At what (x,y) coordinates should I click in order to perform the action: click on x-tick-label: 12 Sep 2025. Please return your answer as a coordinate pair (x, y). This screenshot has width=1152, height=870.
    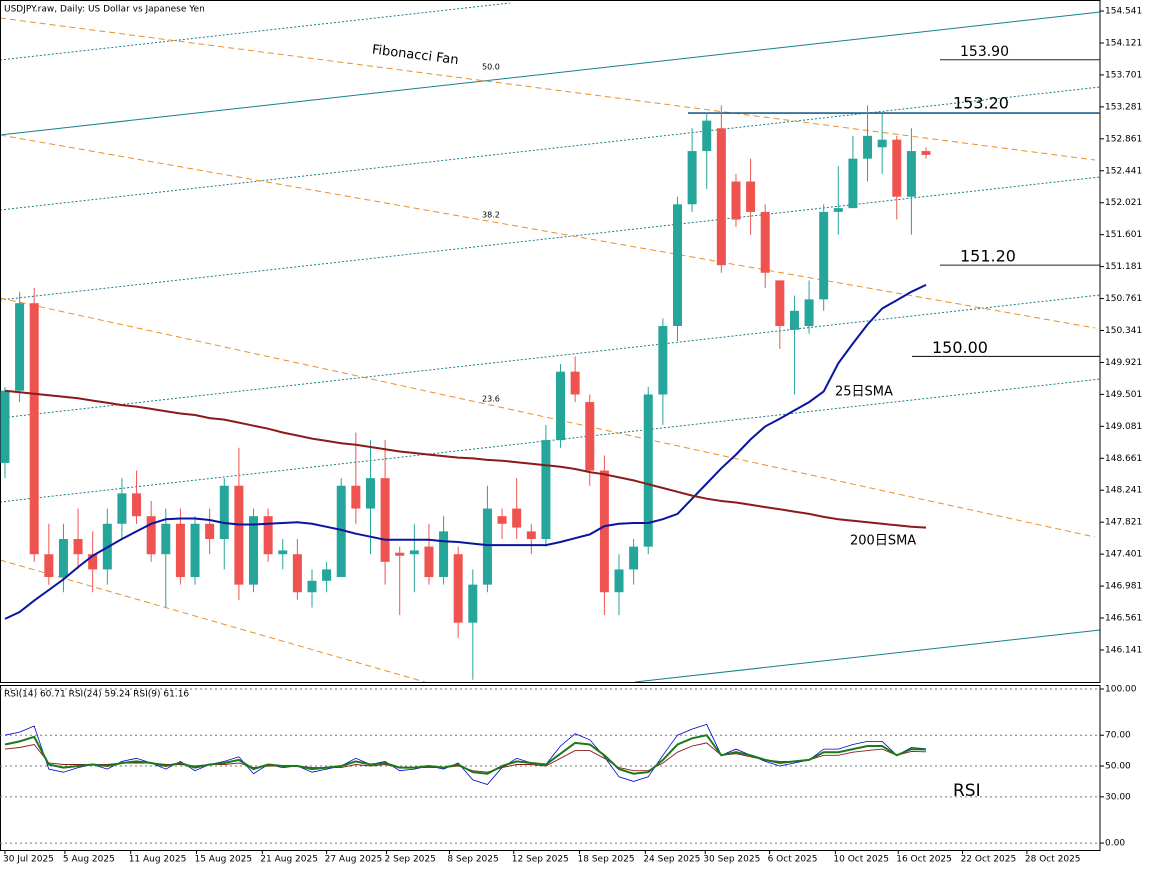
    Looking at the image, I should click on (540, 860).